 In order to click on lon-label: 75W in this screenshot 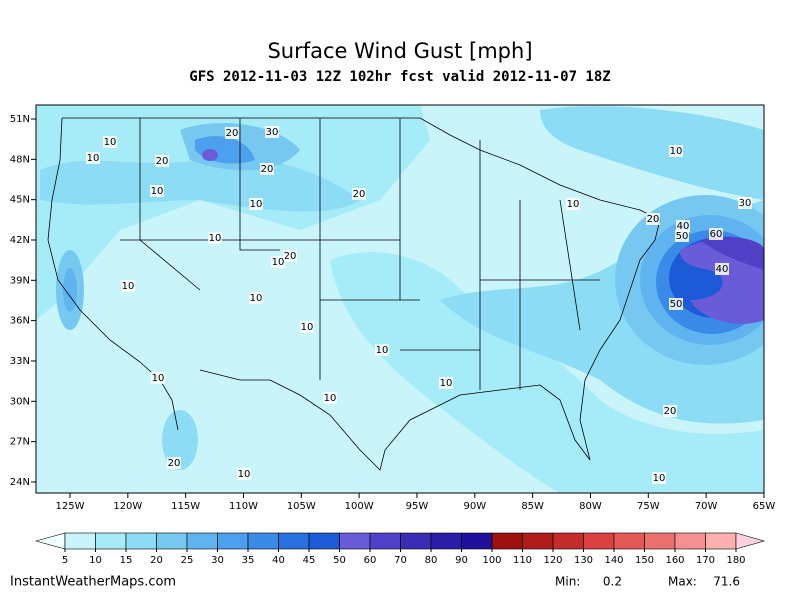, I will do `click(648, 506)`.